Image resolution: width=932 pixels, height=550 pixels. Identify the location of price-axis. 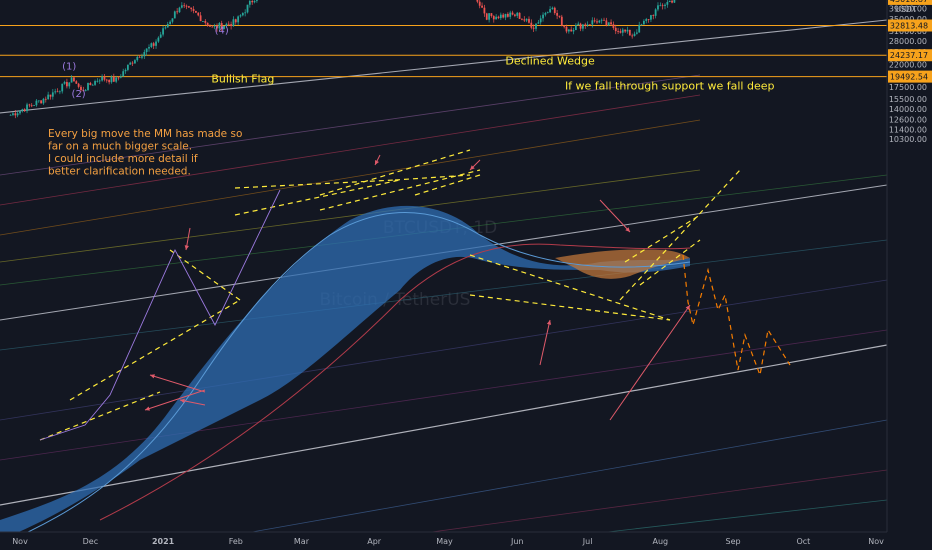
(909, 275).